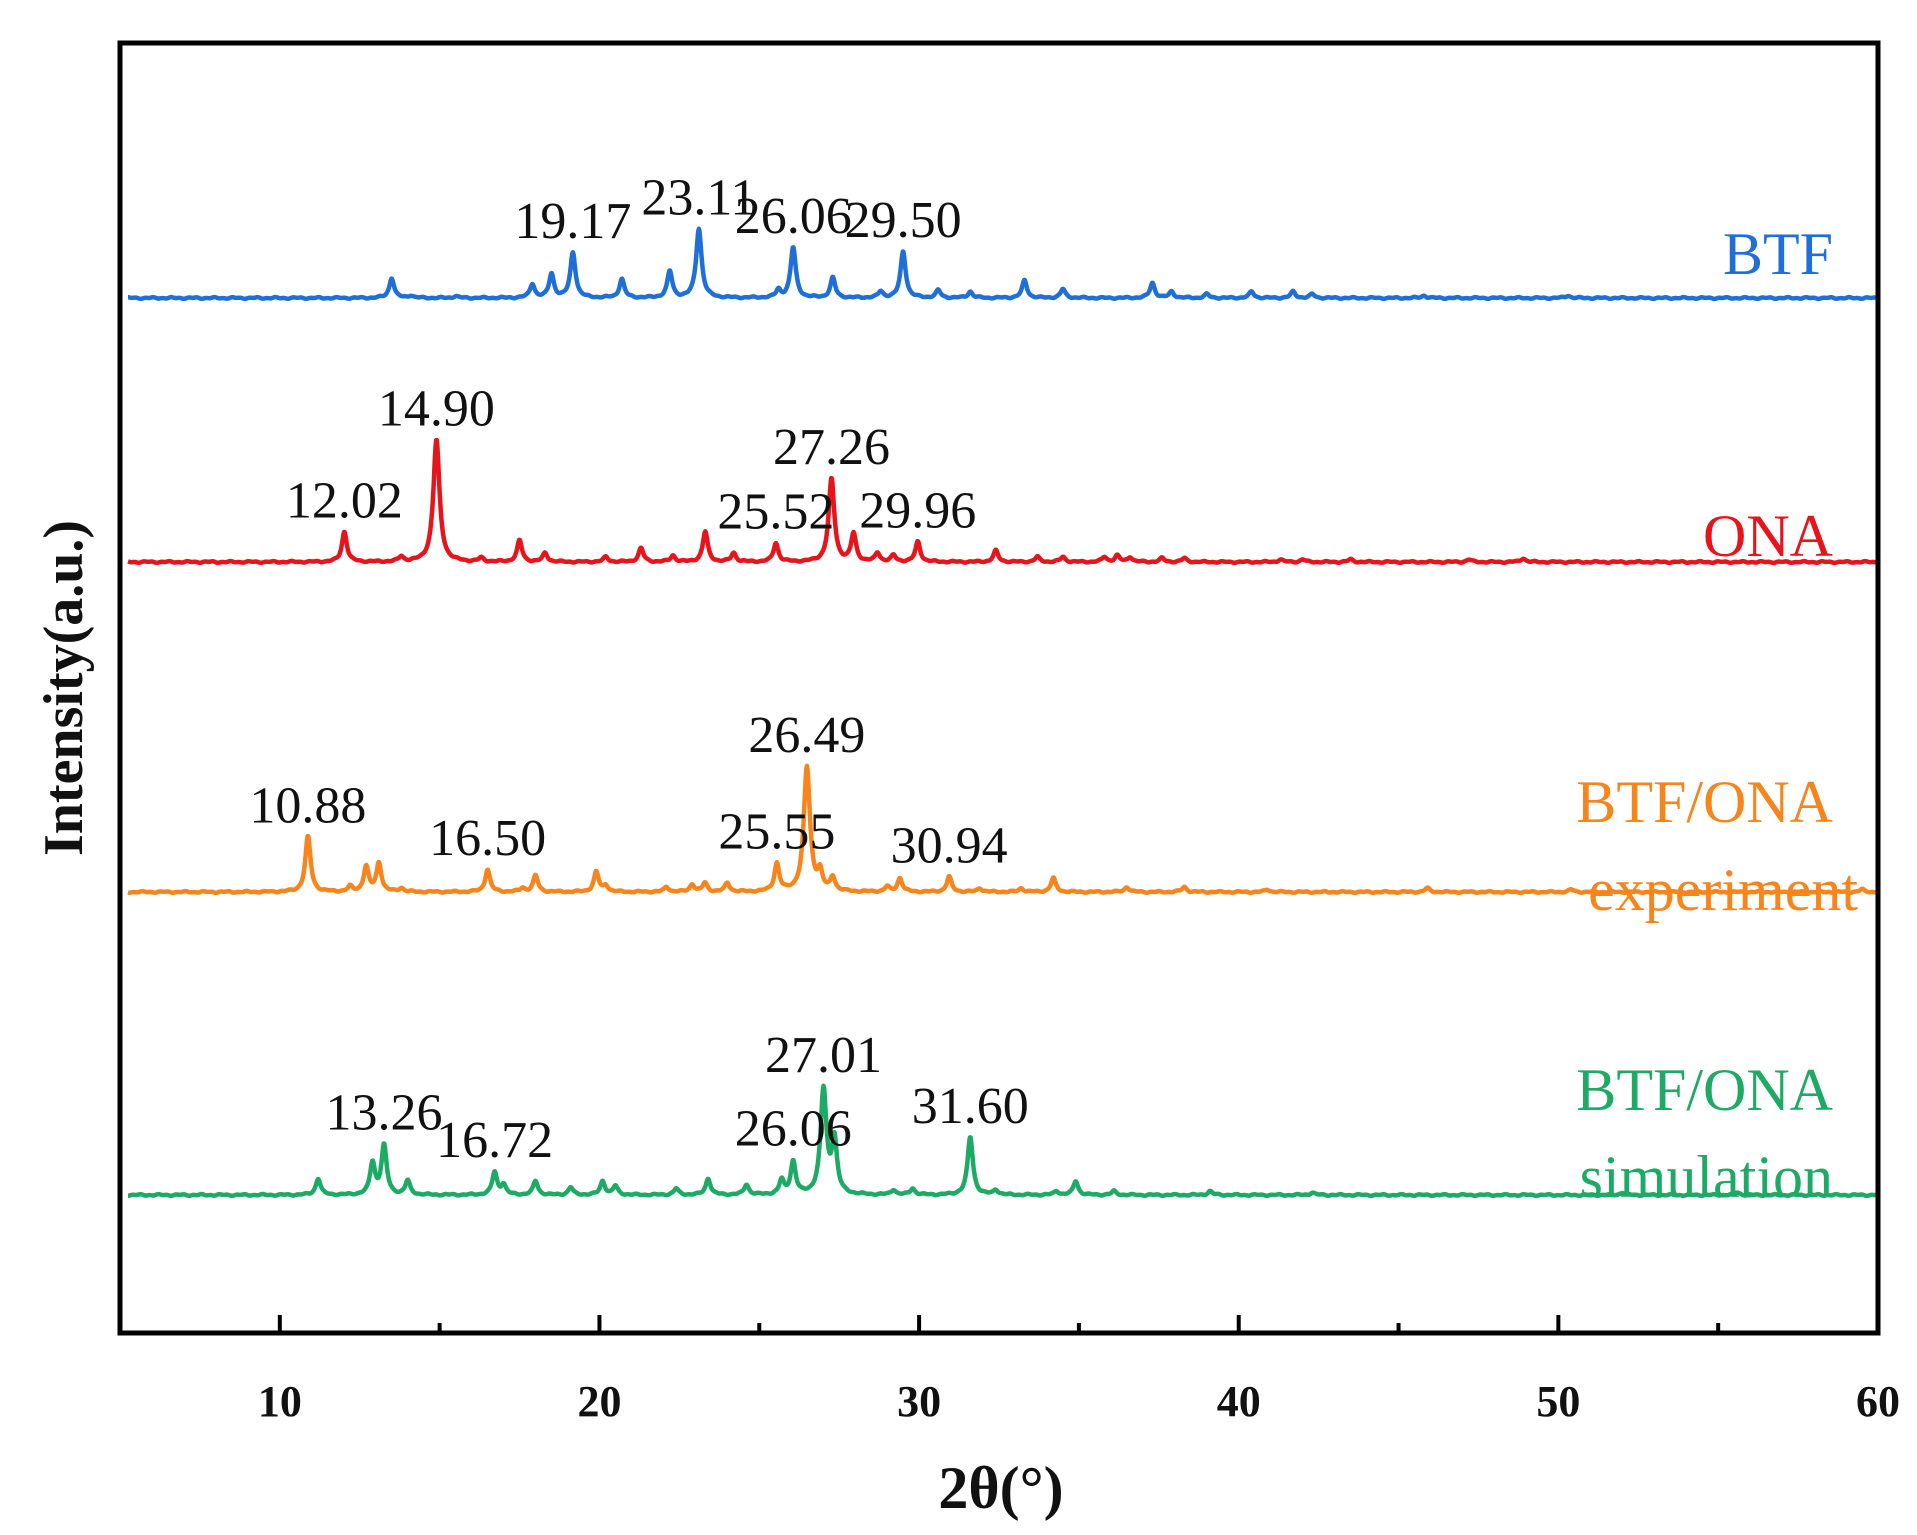  I want to click on peak-label-3-2: 26.06, so click(793, 1129).